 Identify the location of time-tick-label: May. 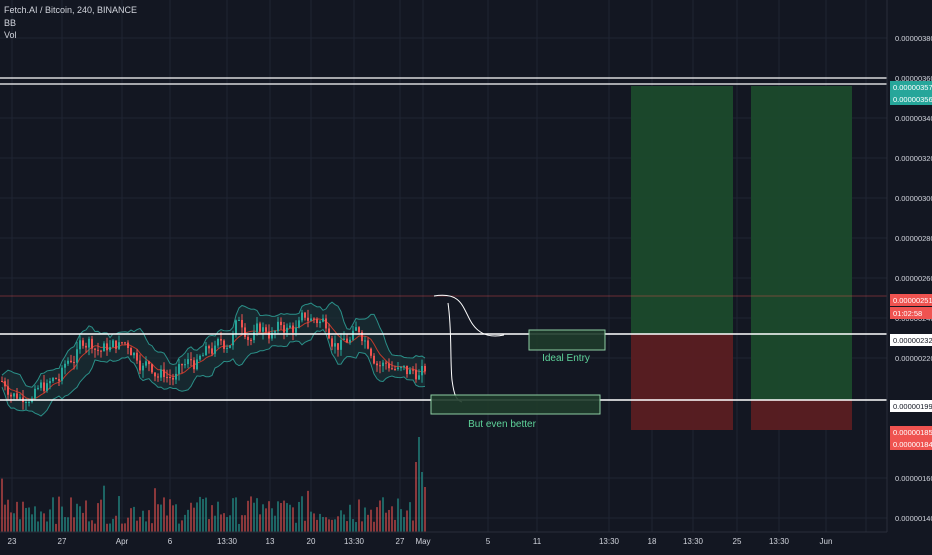
(422, 541).